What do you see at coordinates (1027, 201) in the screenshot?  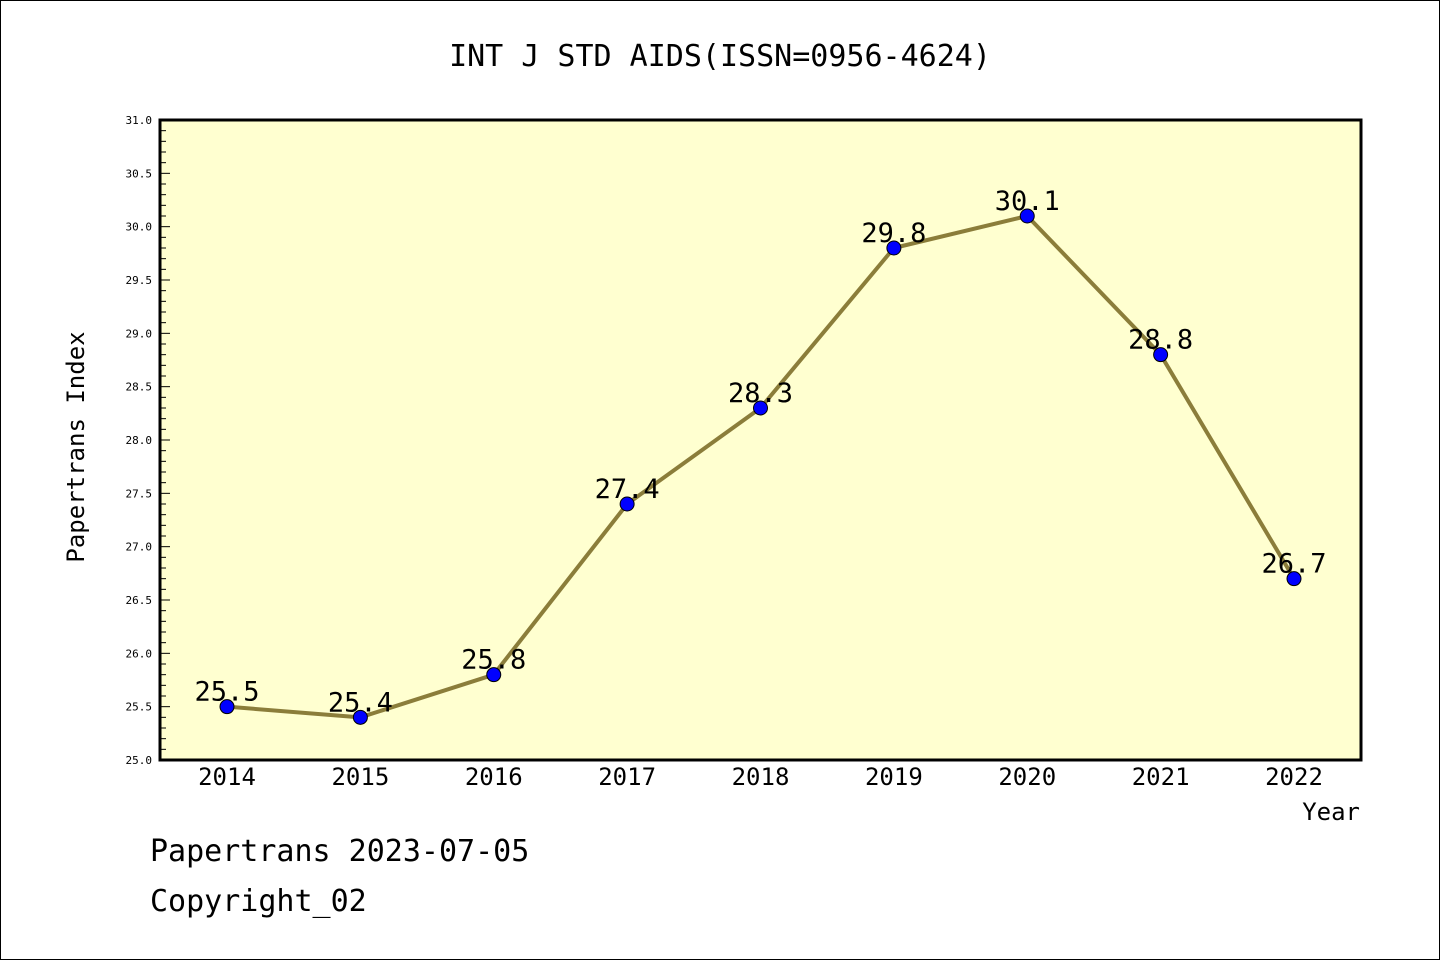 I see `data-label: 30.1` at bounding box center [1027, 201].